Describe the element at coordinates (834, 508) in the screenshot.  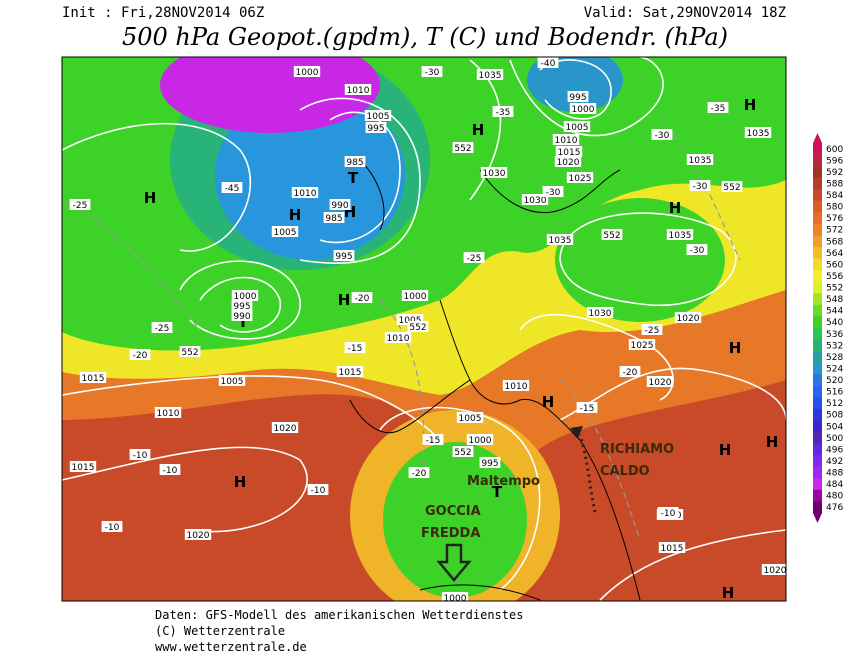
I see `colorbar-label: 476` at that location.